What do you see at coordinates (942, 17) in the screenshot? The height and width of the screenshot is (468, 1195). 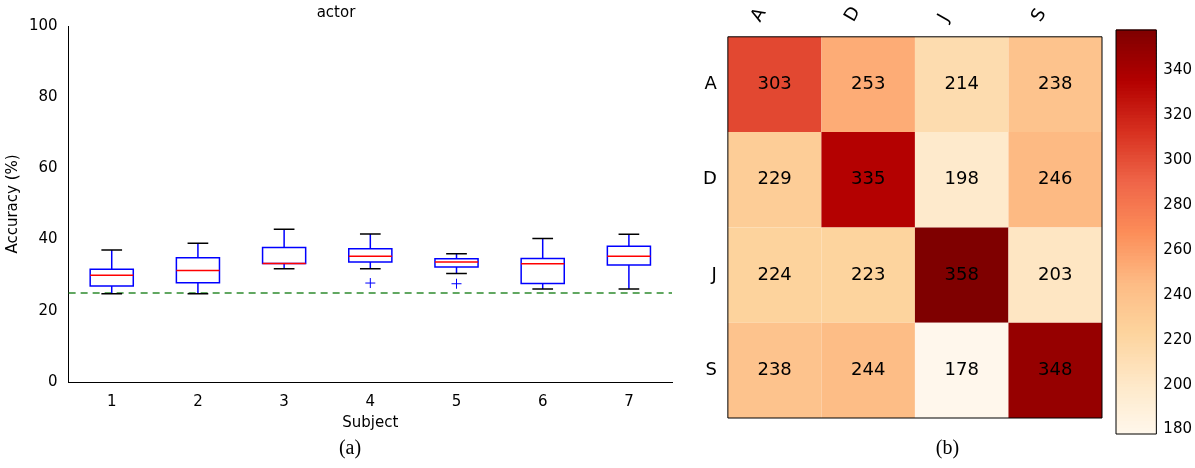 I see `x-tick-label: J` at bounding box center [942, 17].